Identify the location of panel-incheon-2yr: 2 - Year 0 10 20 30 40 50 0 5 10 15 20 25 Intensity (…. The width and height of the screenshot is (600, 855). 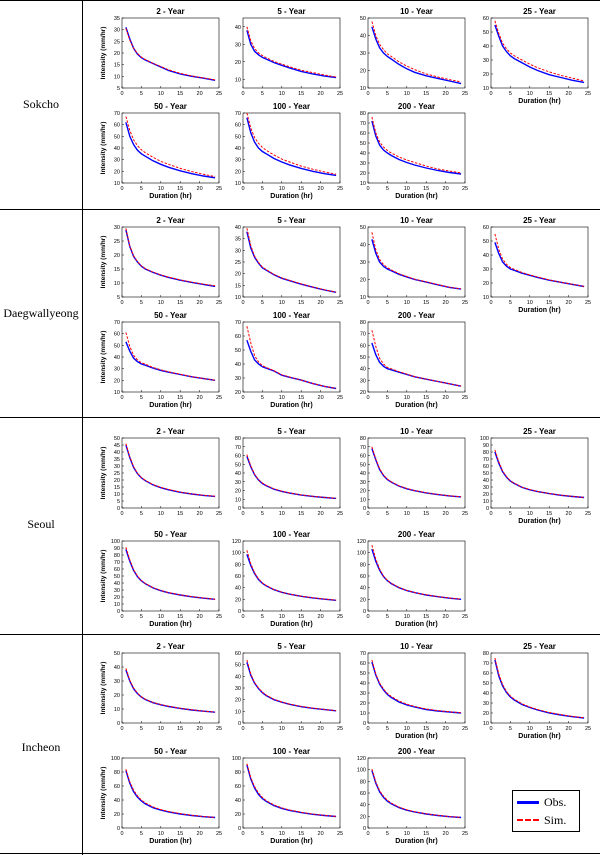
(161, 687).